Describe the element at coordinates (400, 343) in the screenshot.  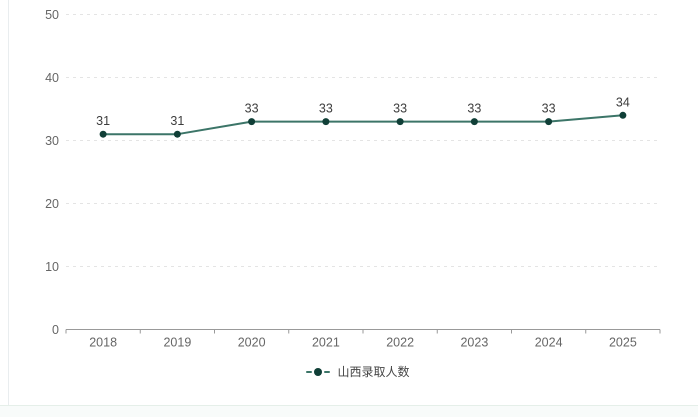
I see `x-axis-label: 2022` at that location.